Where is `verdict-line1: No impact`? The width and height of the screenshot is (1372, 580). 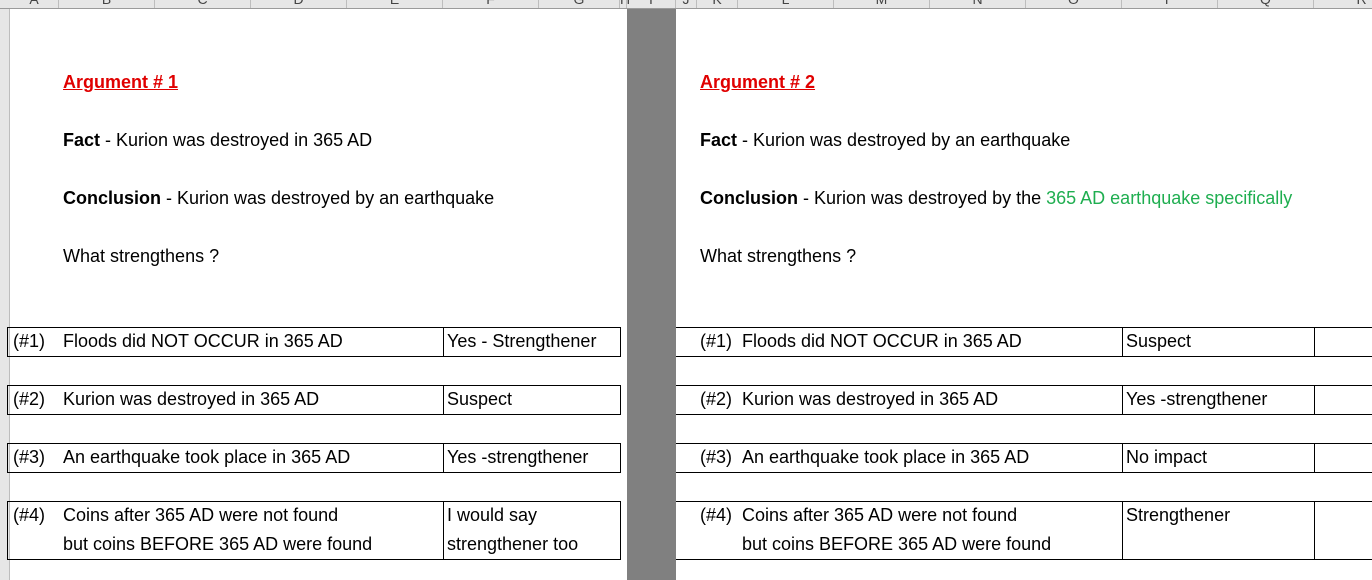 verdict-line1: No impact is located at coordinates (1167, 457).